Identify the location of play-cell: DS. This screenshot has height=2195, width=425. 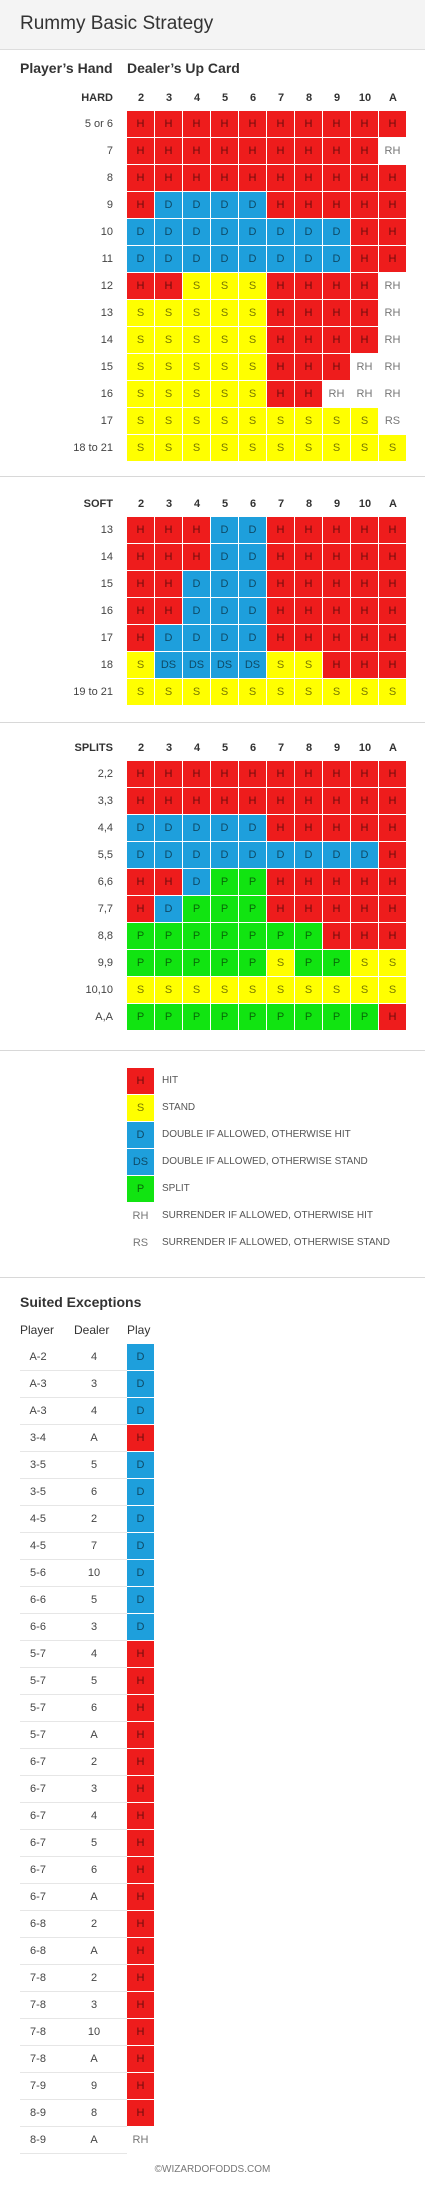
(224, 665).